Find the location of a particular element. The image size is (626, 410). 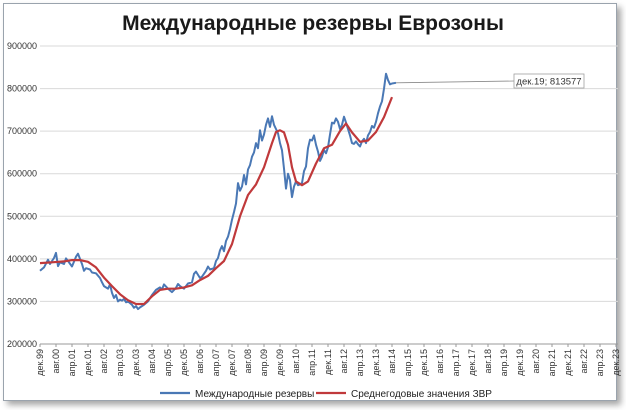

x-tick-label: апр.19 is located at coordinates (504, 362).